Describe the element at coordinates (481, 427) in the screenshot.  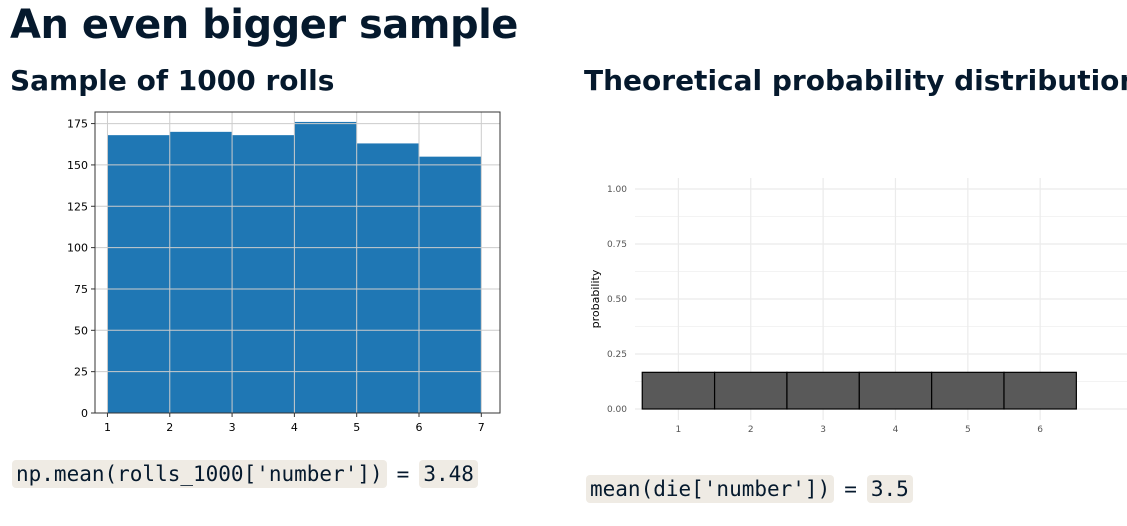
I see `x-tick-label: 7` at that location.